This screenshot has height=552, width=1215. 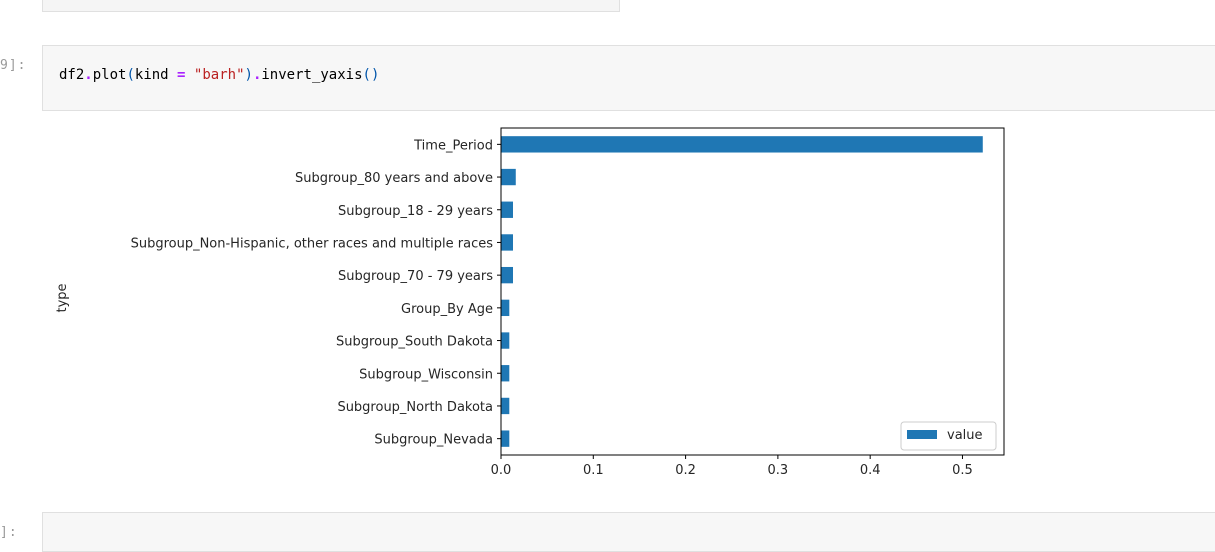 What do you see at coordinates (181, 75) in the screenshot?
I see `code-equals: =` at bounding box center [181, 75].